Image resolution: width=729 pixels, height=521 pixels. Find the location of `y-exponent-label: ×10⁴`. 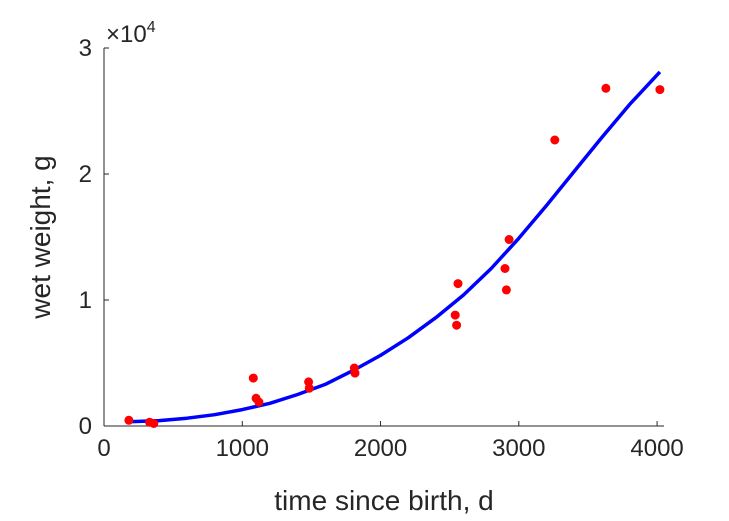

y-exponent-label: ×10⁴ is located at coordinates (131, 33).